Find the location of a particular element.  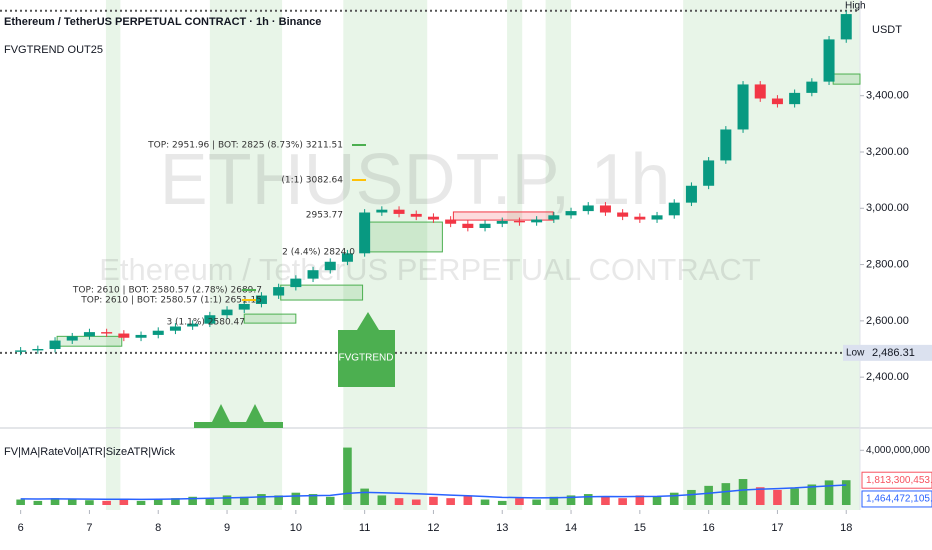

annotation: TOP: 2610 | BOT: 2580.57 (1:1) 2651.15 is located at coordinates (171, 301).